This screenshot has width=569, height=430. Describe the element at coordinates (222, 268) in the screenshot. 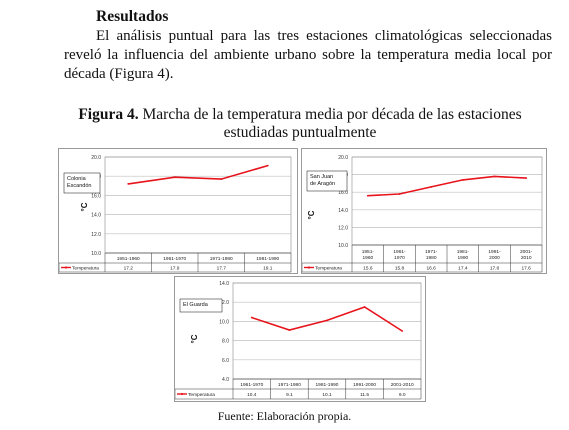

I see `data-value-label: 17.7` at that location.